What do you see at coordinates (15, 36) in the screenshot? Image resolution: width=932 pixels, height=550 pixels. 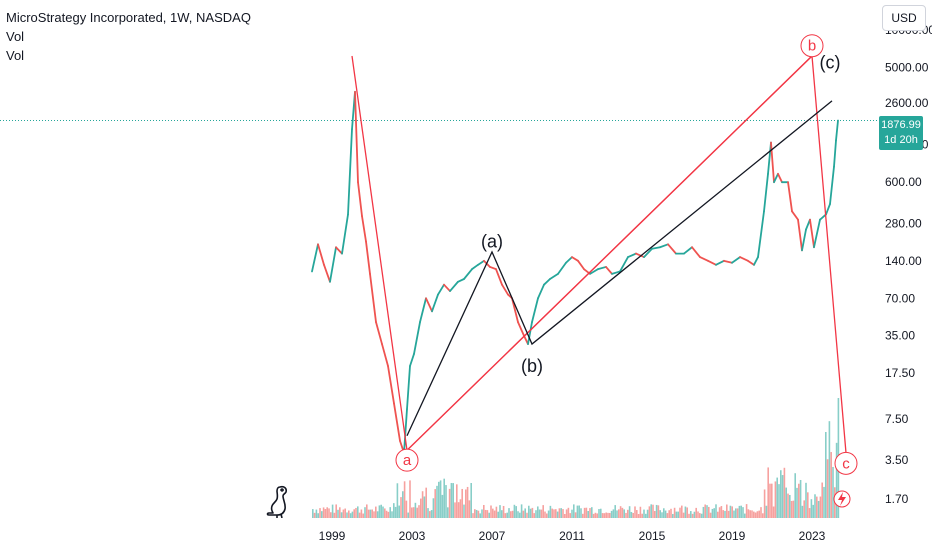 I see `indicator-vol-1: Vol` at bounding box center [15, 36].